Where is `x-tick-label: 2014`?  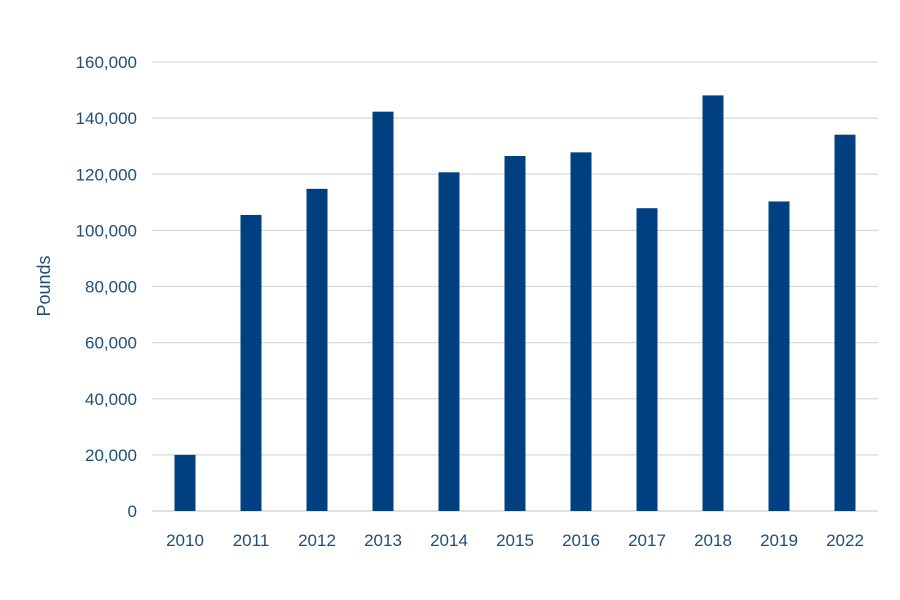
x-tick-label: 2014 is located at coordinates (449, 540).